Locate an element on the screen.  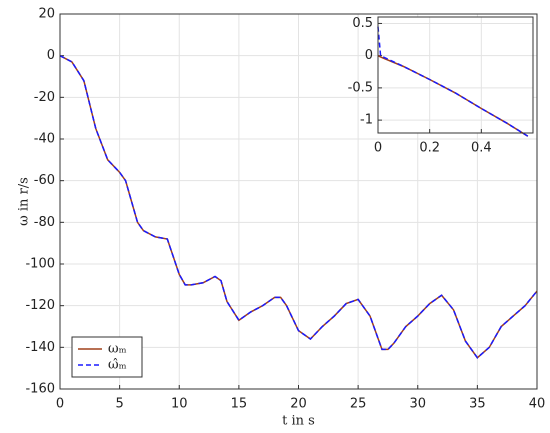
data-line is located at coordinates (453, 81).